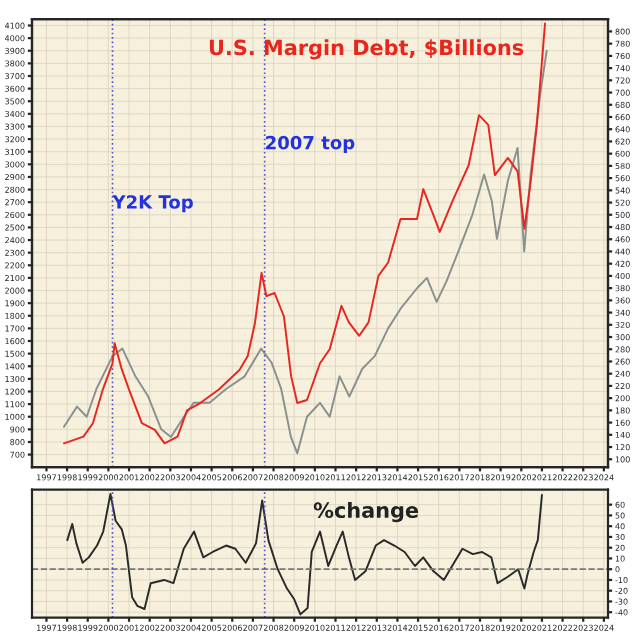  What do you see at coordinates (310, 144) in the screenshot?
I see `annotation: 2007 top` at bounding box center [310, 144].